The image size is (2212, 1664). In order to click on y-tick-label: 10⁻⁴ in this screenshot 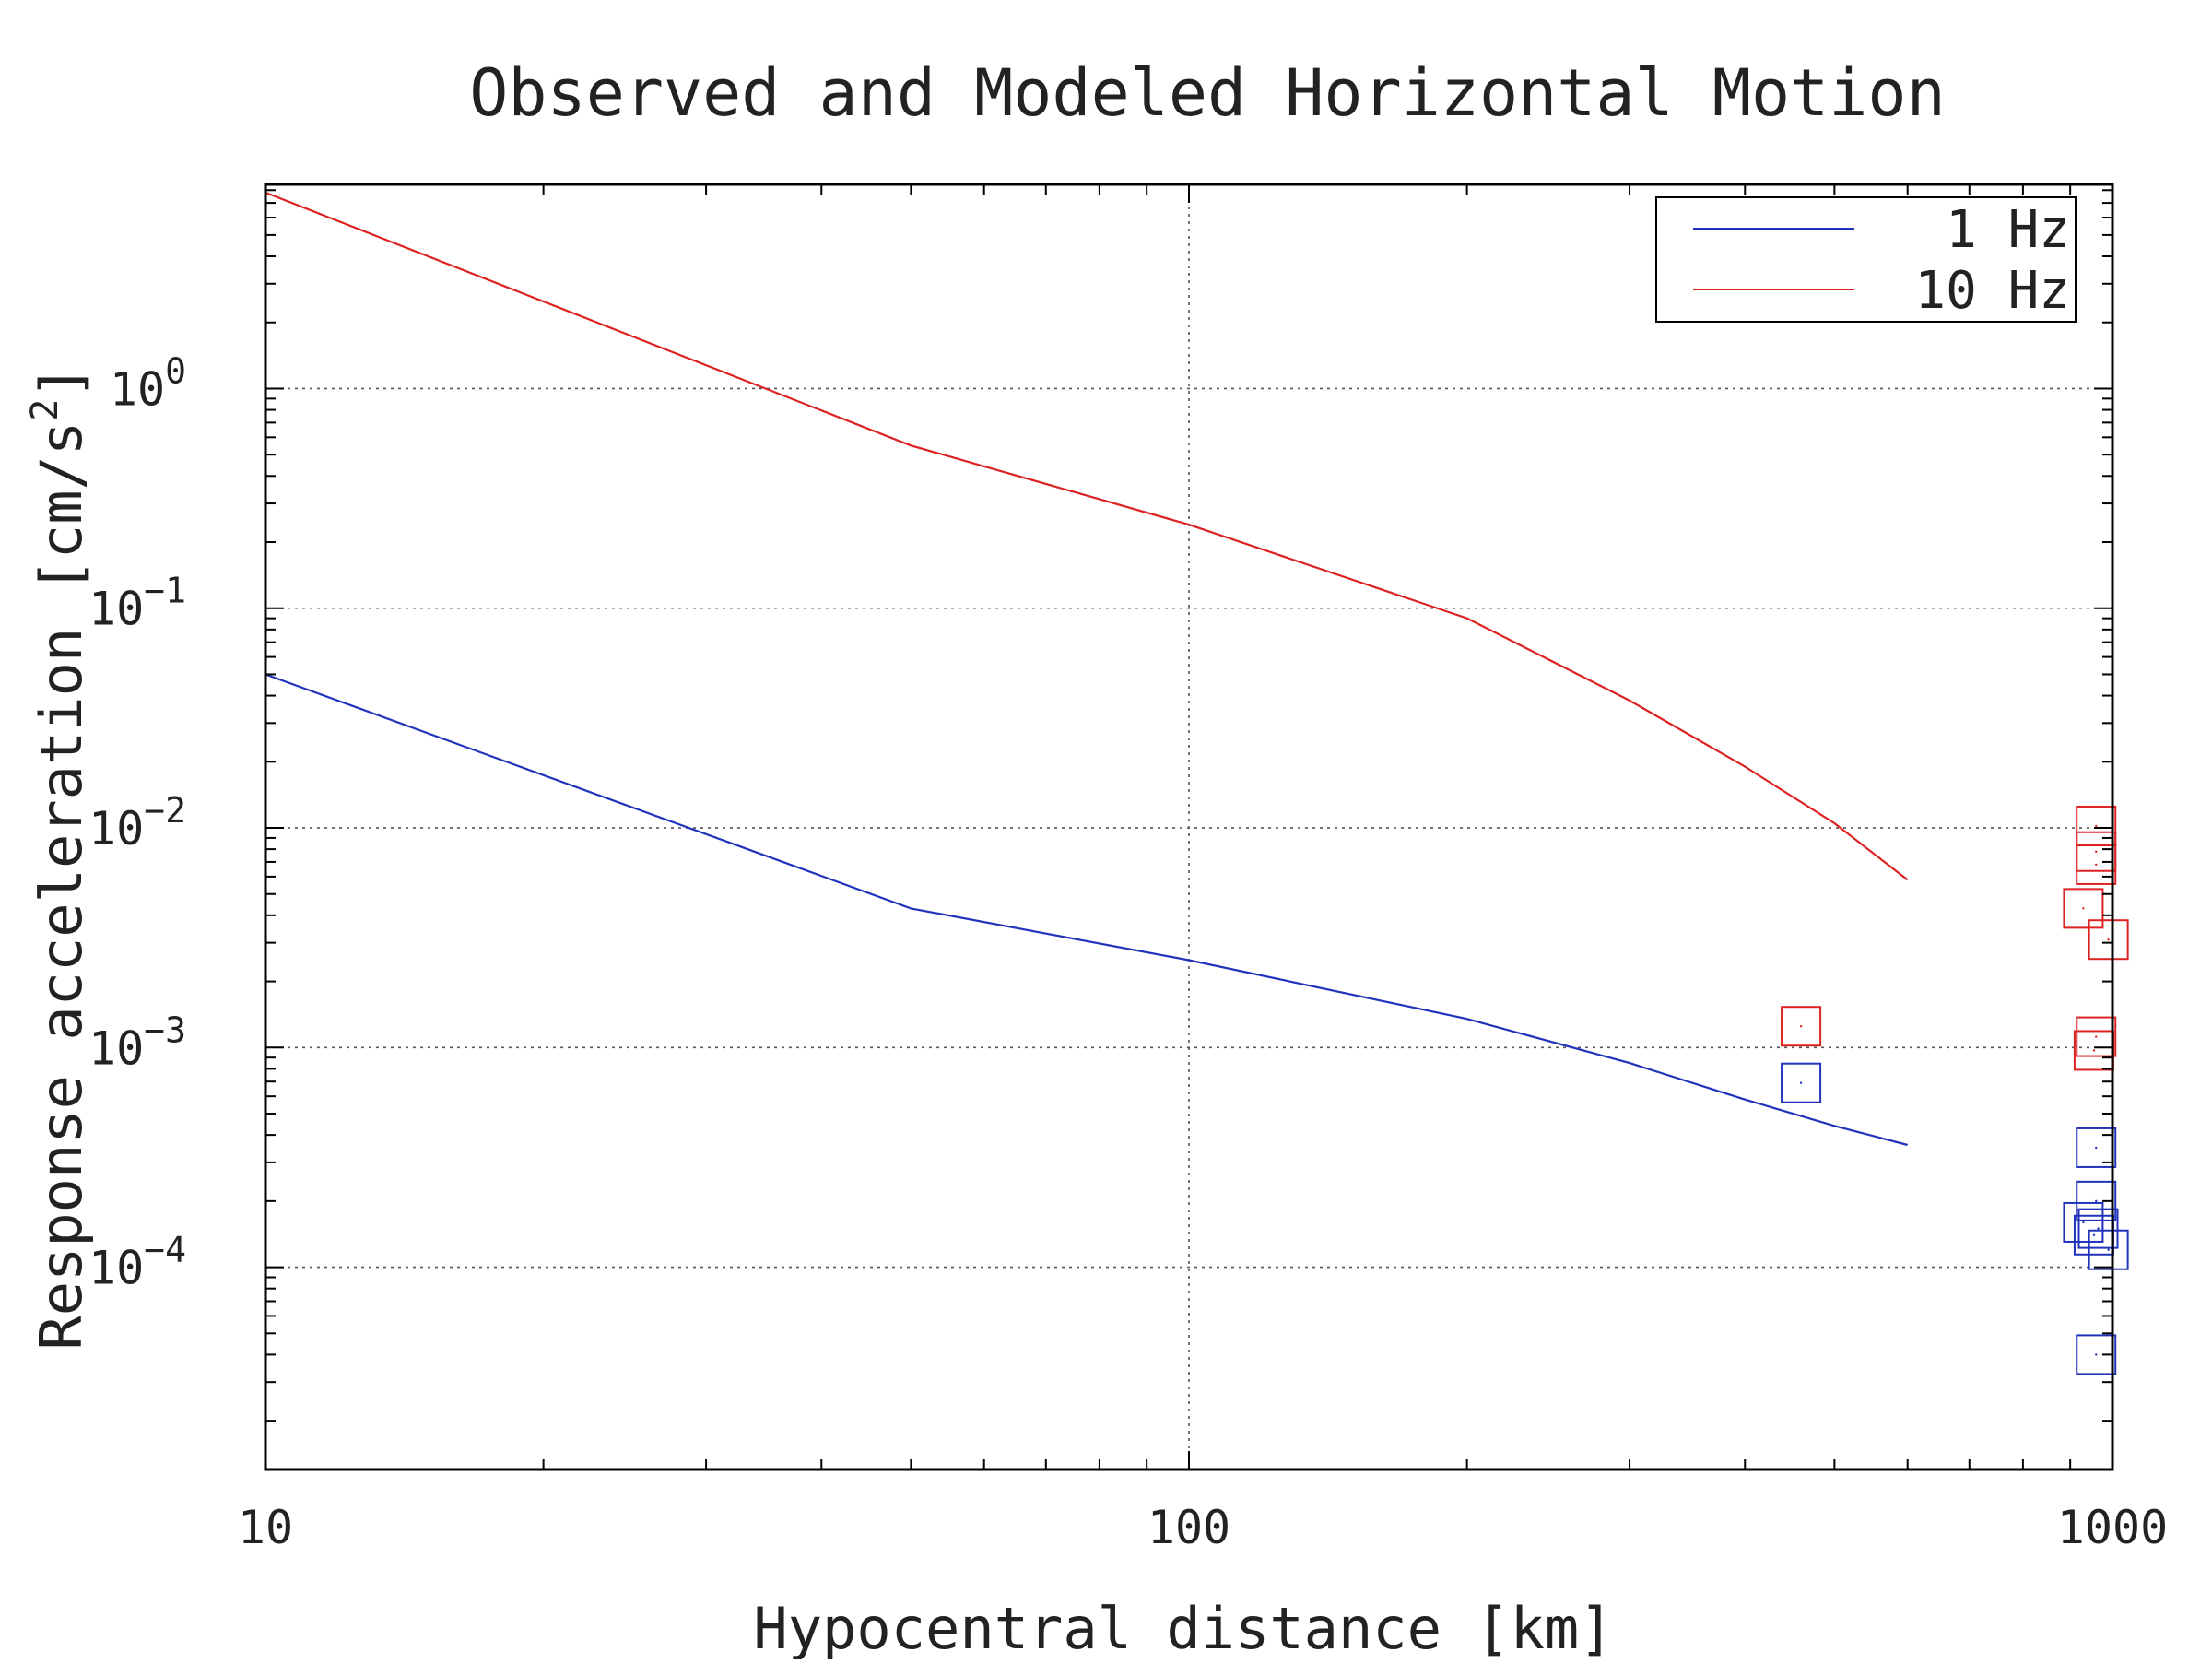, I will do `click(137, 1262)`.